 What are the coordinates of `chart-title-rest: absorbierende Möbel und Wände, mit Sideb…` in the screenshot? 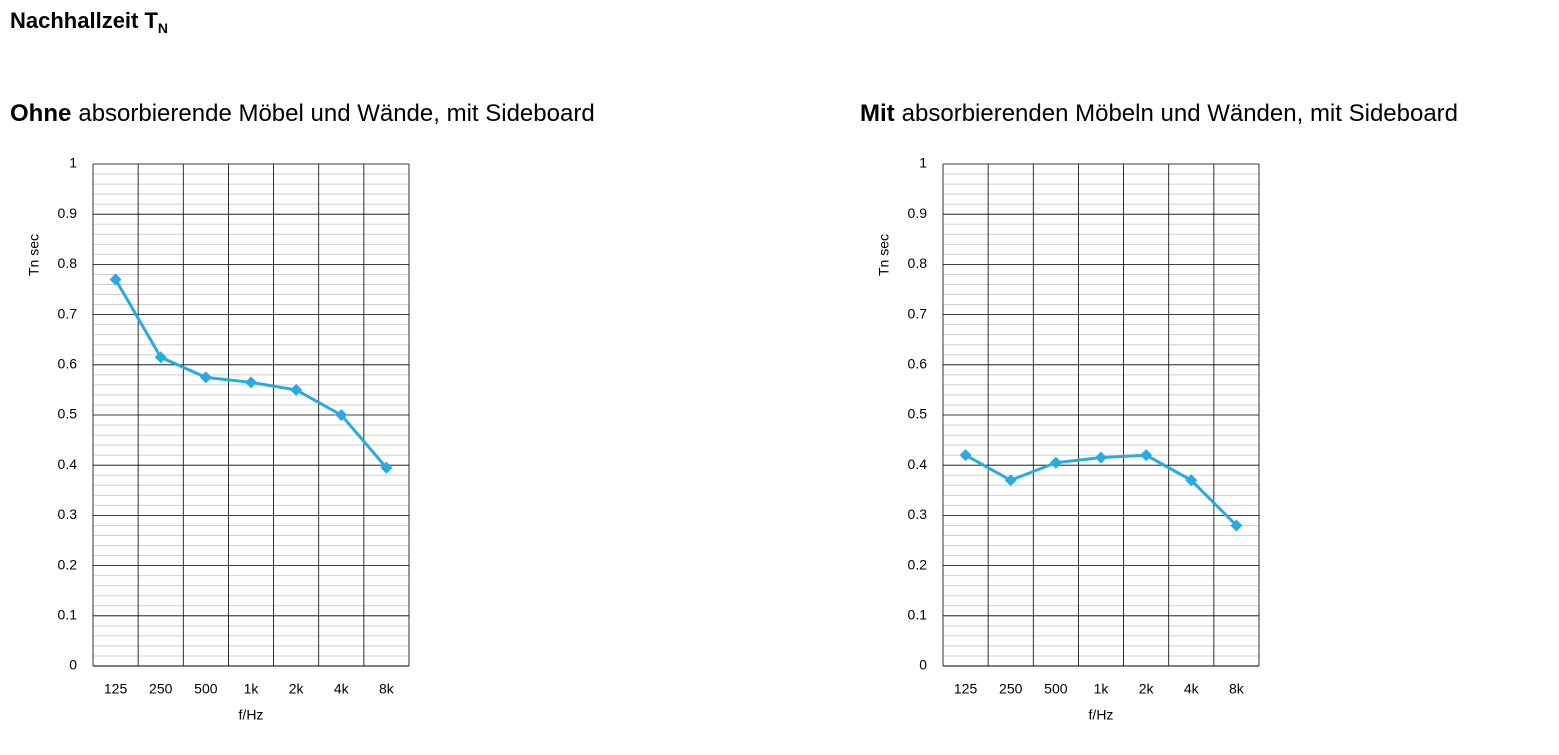 It's located at (336, 113).